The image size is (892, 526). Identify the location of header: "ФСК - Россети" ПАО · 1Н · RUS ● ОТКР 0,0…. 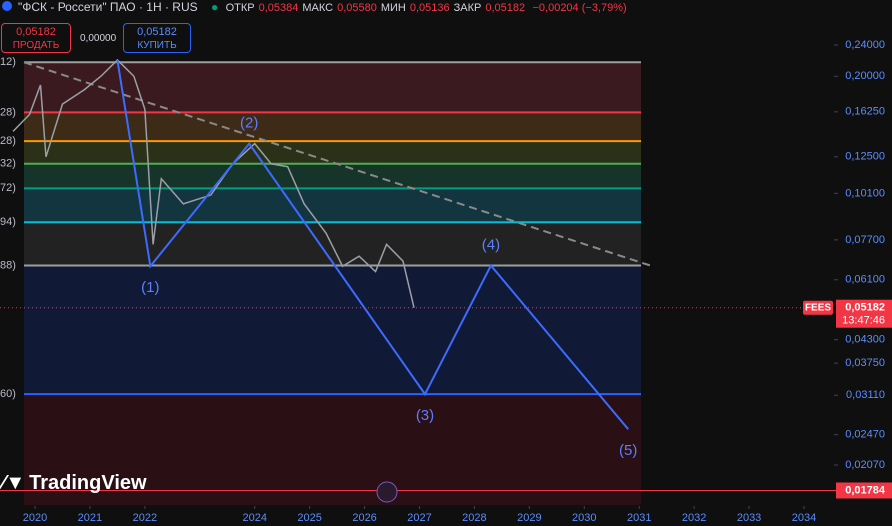
(313, 8).